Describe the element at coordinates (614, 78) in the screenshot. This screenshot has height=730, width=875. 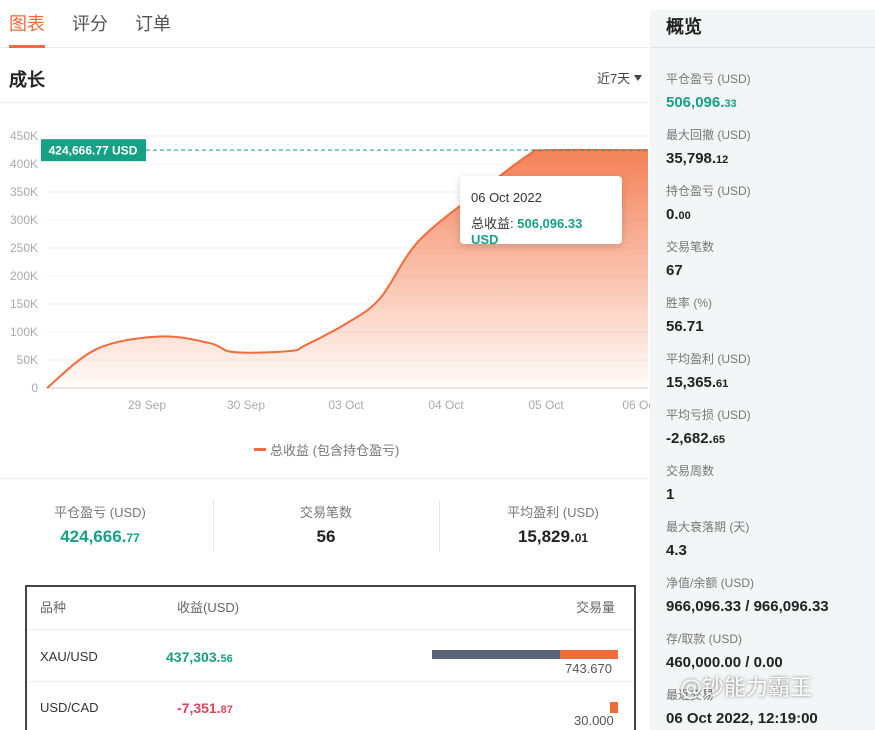
I see `range-label: 近7天` at that location.